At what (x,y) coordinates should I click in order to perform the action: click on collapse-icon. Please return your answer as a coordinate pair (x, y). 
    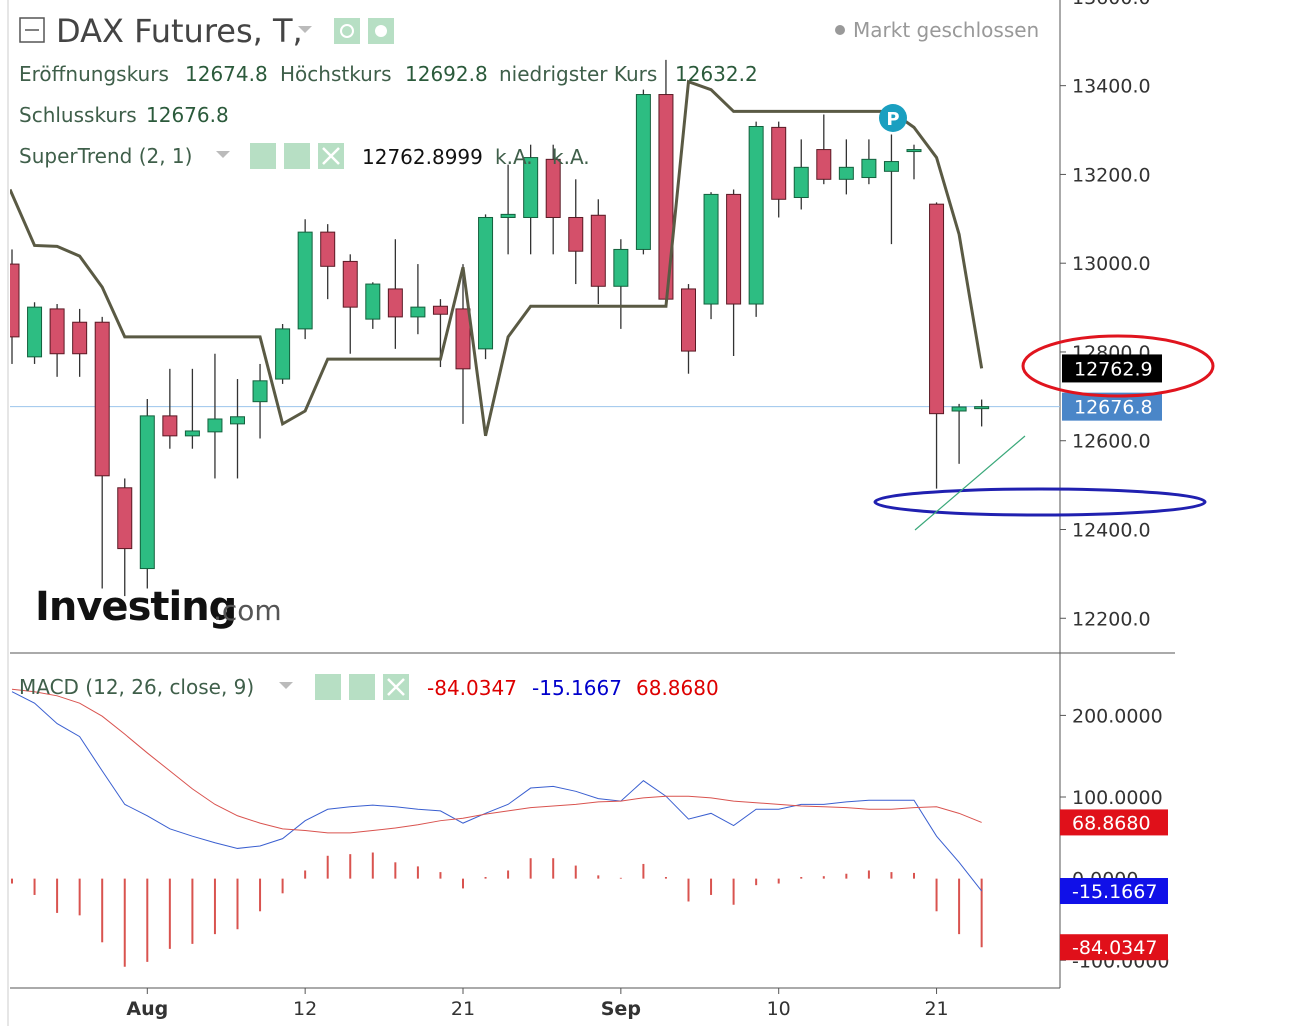
    Looking at the image, I should click on (32, 30).